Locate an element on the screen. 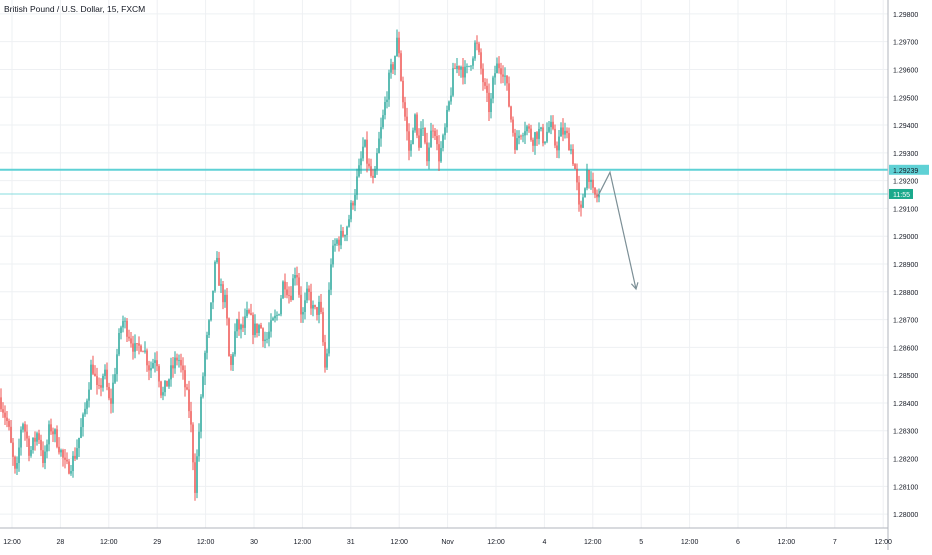 The width and height of the screenshot is (932, 555). y-tick-label: 1.29600 is located at coordinates (905, 70).